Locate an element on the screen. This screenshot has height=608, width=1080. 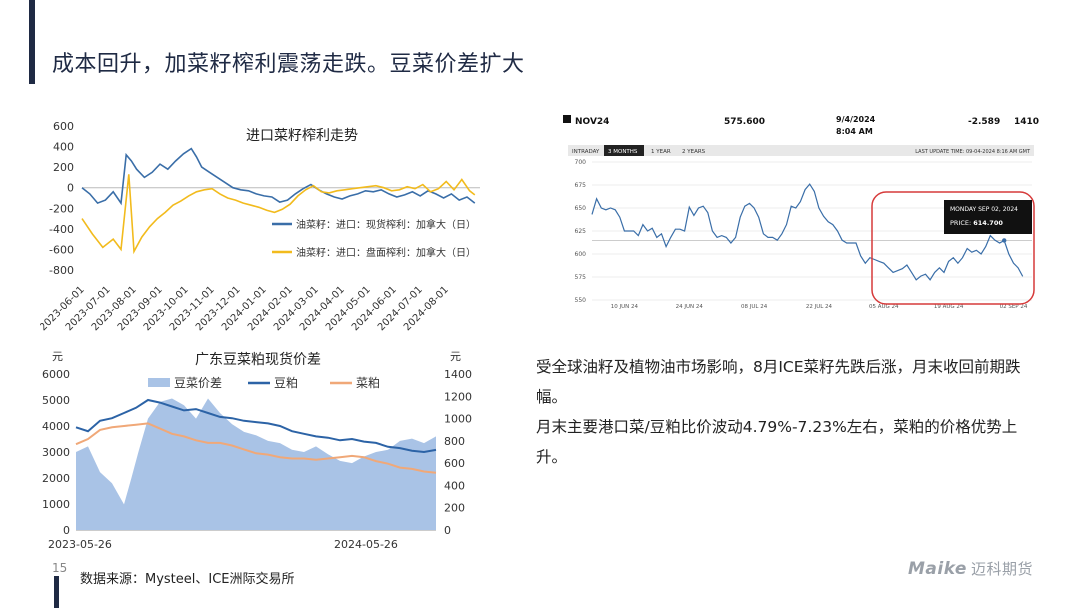
tab-bar is located at coordinates (801, 150).